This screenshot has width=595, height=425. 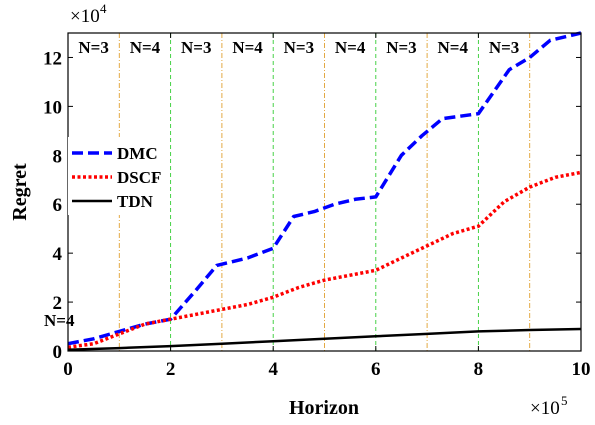 What do you see at coordinates (85, 16) in the screenshot?
I see `y-multiplier: ×10` at bounding box center [85, 16].